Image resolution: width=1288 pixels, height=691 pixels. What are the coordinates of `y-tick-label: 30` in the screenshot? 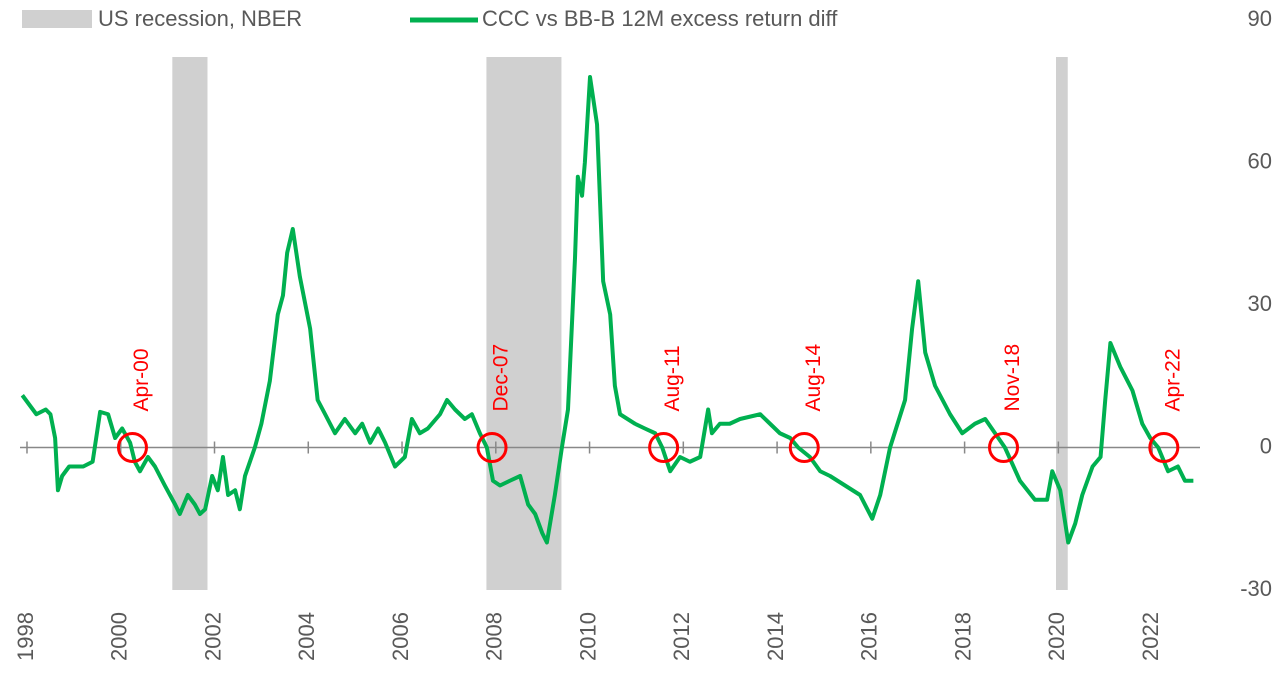 It's located at (1260, 303).